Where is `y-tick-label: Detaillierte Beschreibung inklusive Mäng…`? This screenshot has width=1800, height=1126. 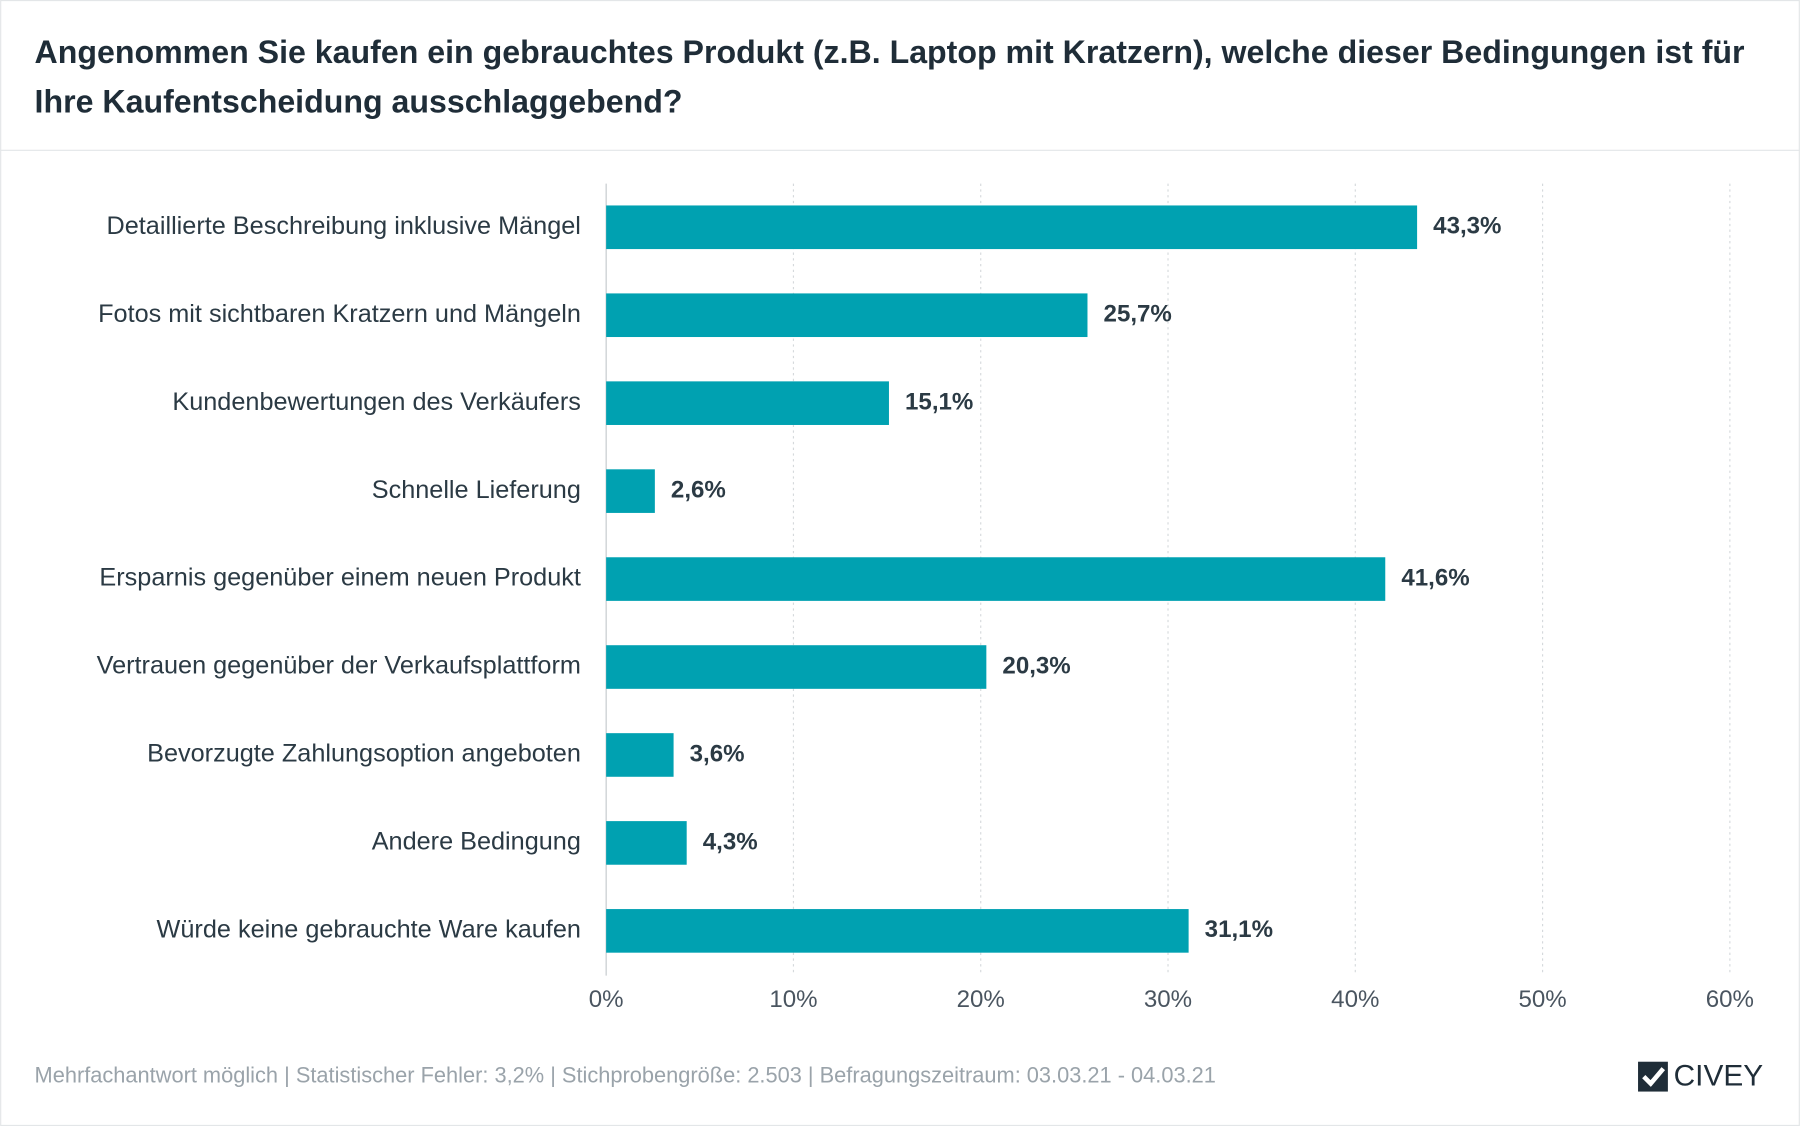
y-tick-label: Detaillierte Beschreibung inklusive Mäng… is located at coordinates (344, 226).